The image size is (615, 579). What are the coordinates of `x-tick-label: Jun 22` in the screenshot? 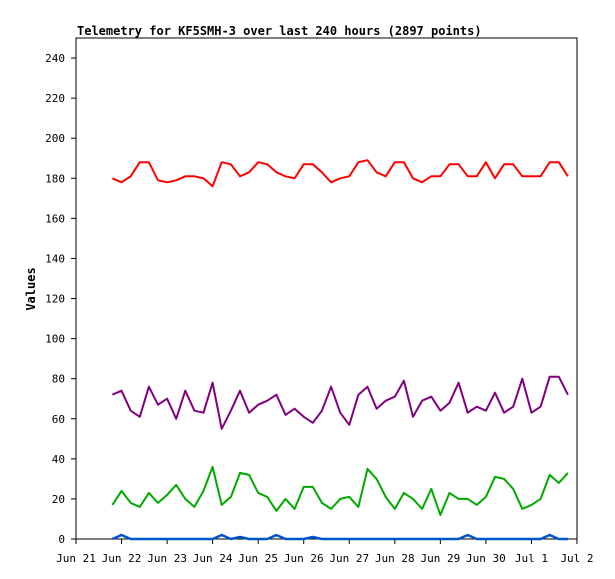 It's located at (122, 558).